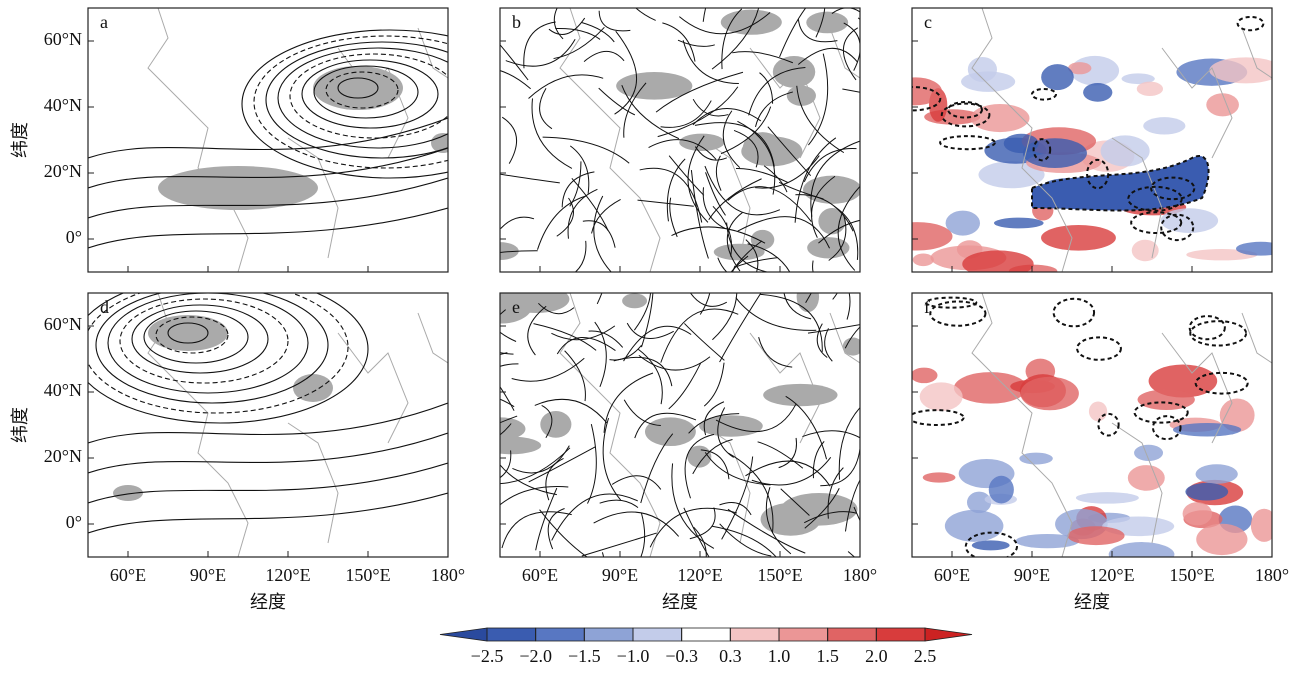 The height and width of the screenshot is (674, 1304). Describe the element at coordinates (516, 22) in the screenshot. I see `panel-label: b` at that location.